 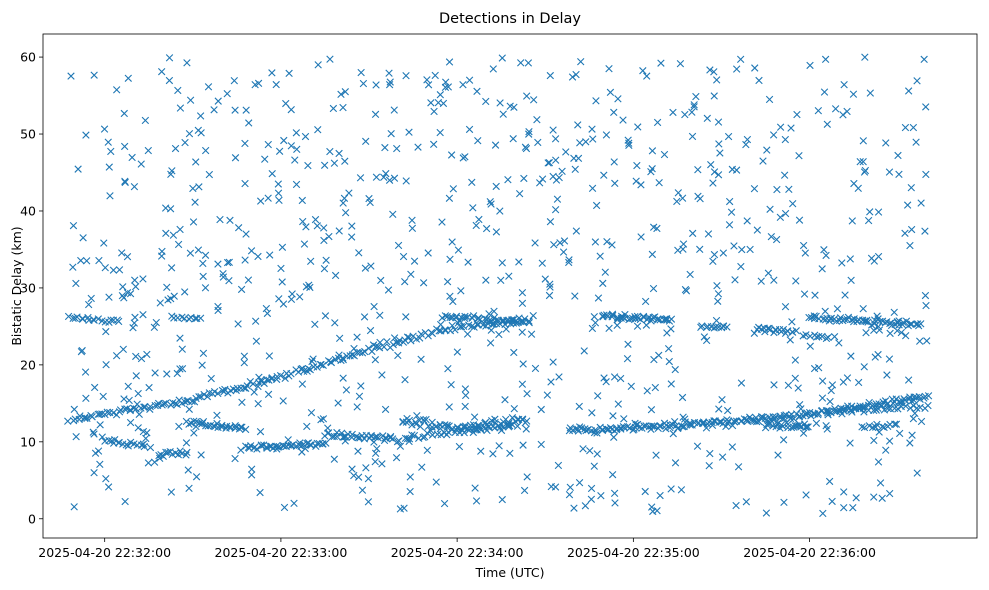 What do you see at coordinates (28, 441) in the screenshot?
I see `y-tick-label: 10` at bounding box center [28, 441].